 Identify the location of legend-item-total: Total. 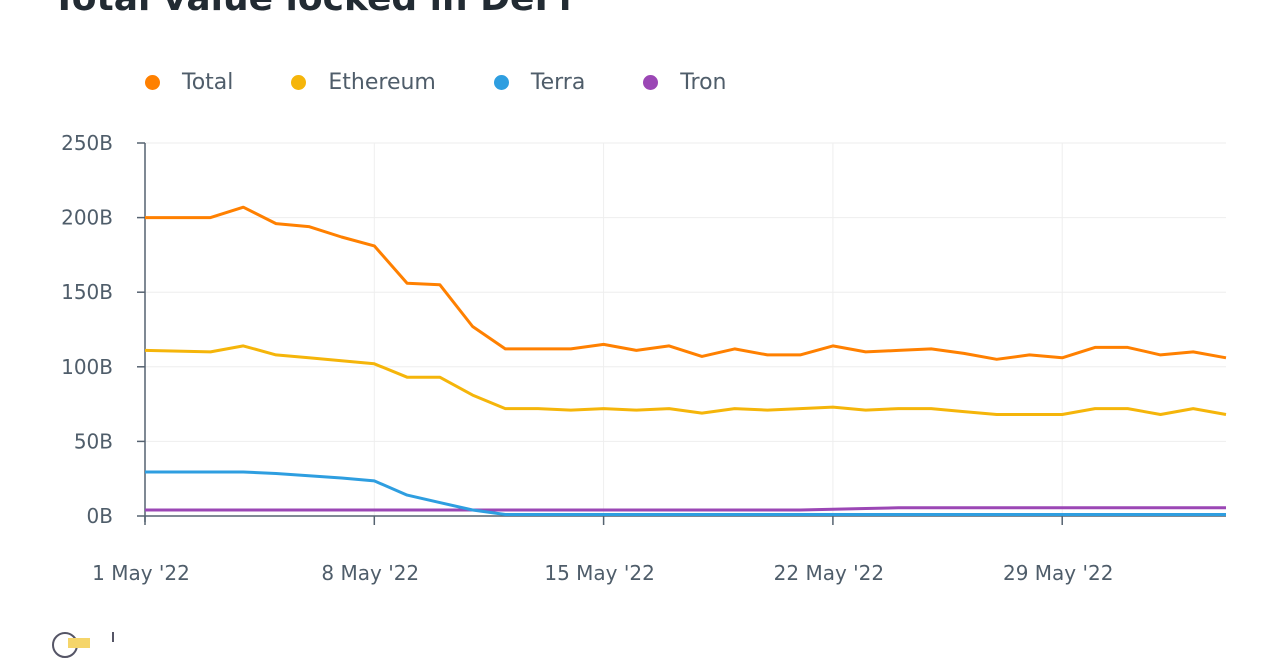
(189, 82).